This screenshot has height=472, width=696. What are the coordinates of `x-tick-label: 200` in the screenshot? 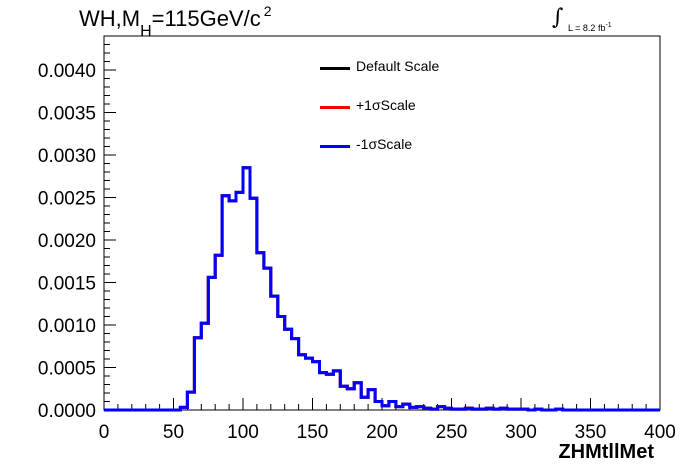 It's located at (382, 432).